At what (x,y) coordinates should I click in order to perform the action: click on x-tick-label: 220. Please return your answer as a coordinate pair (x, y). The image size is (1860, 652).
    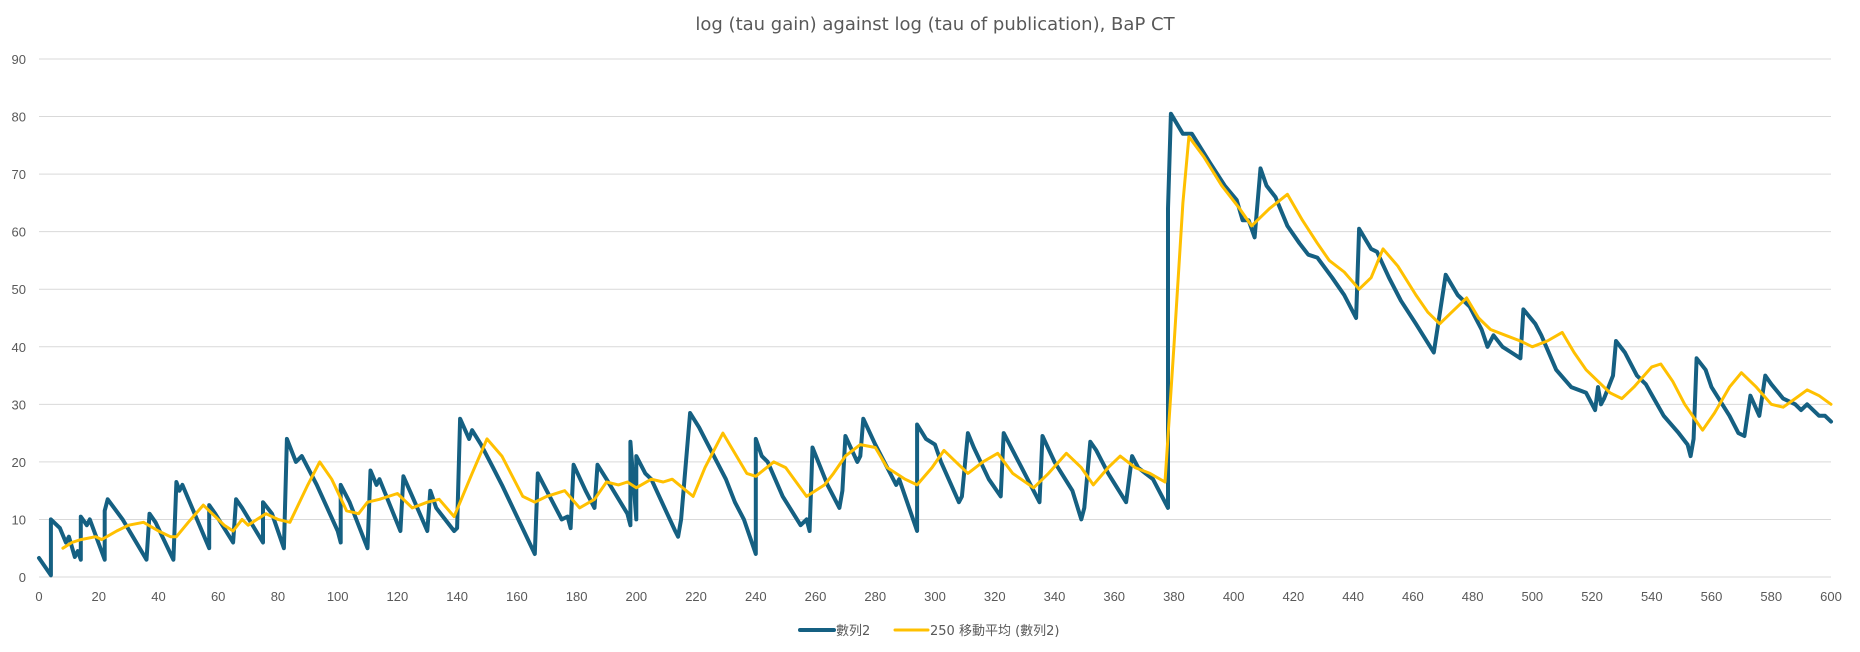
    Looking at the image, I should click on (696, 596).